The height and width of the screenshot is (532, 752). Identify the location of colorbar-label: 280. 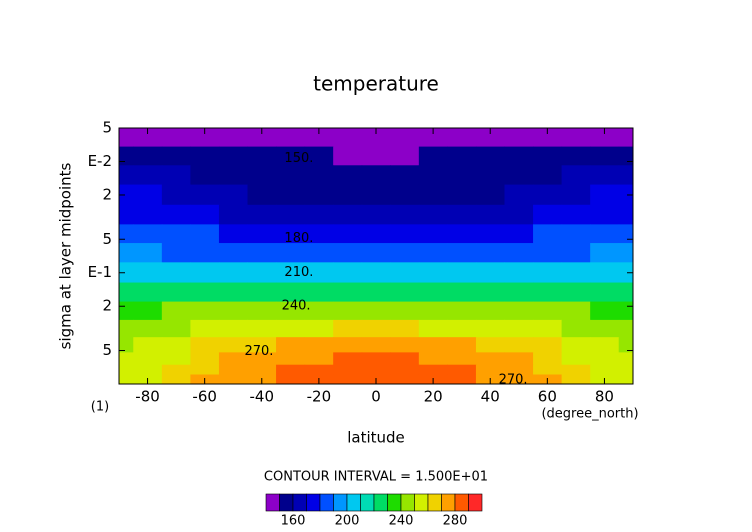
(455, 521).